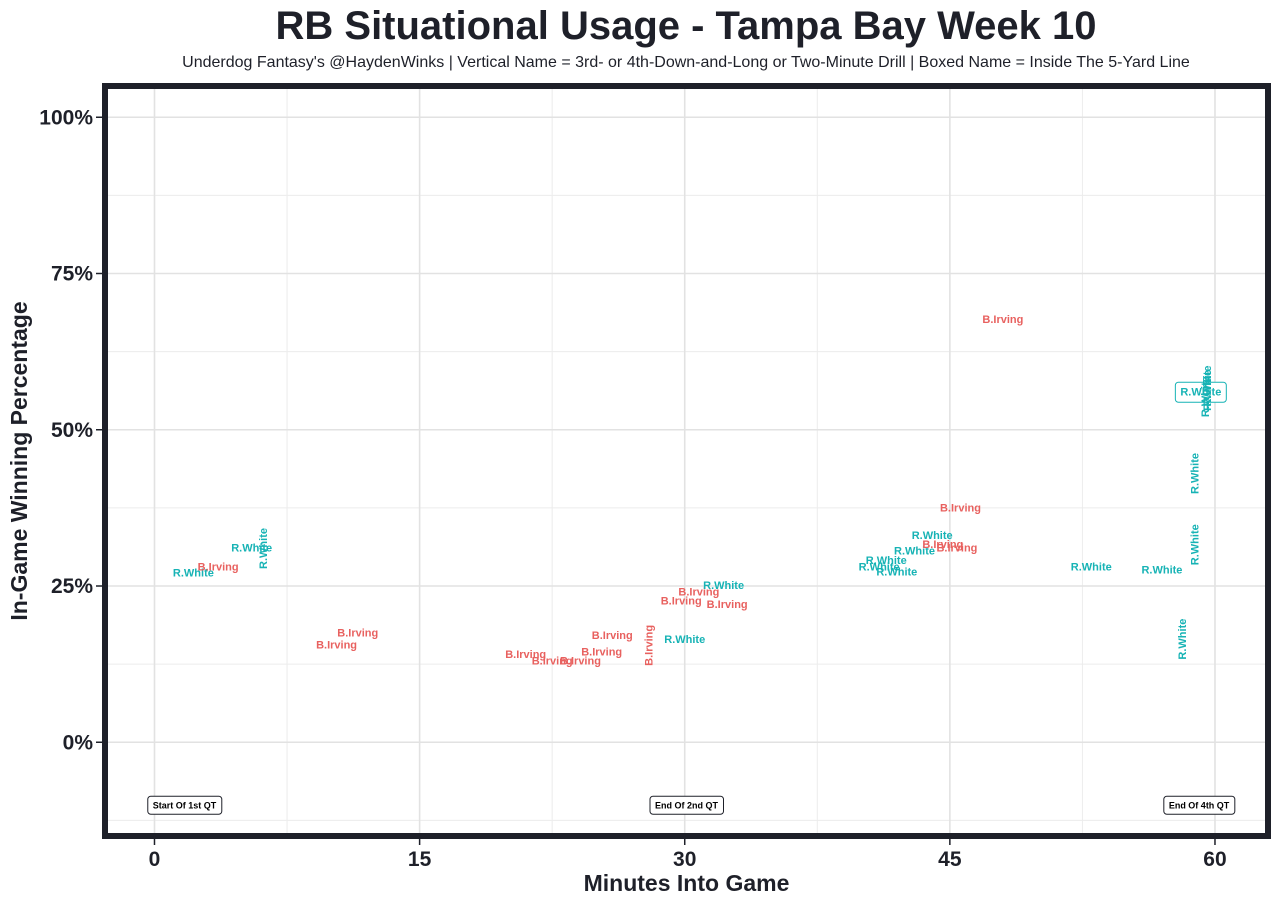 This screenshot has width=1280, height=905. I want to click on point-label-box, so click(1200, 392).